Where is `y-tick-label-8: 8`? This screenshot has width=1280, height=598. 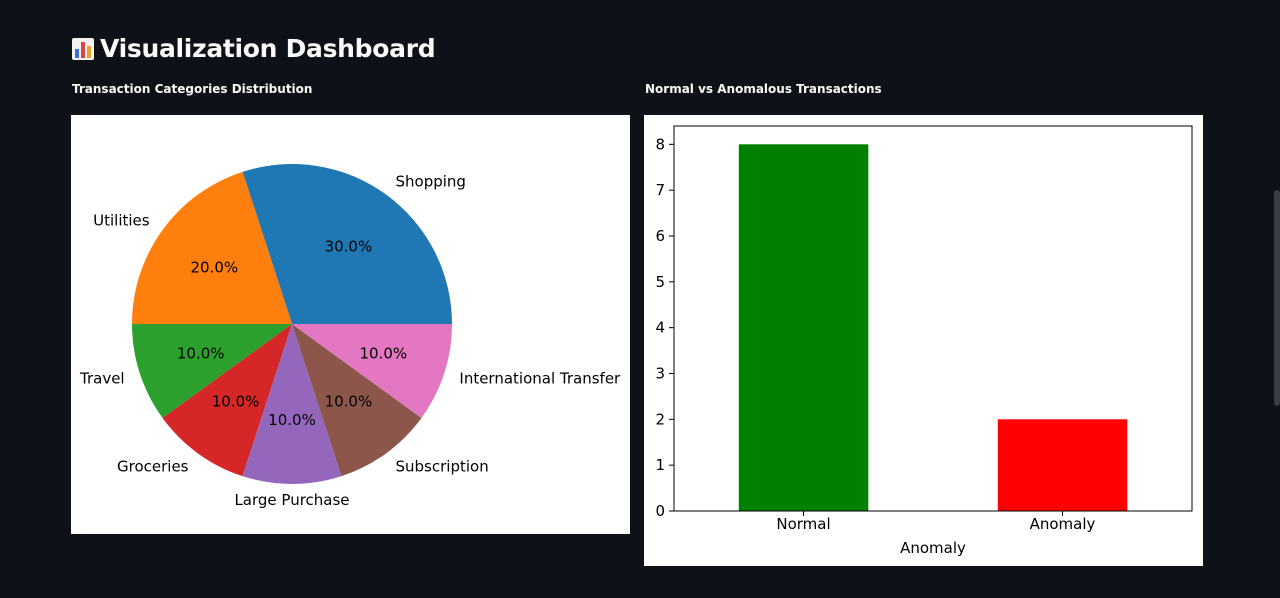
y-tick-label-8: 8 is located at coordinates (660, 144).